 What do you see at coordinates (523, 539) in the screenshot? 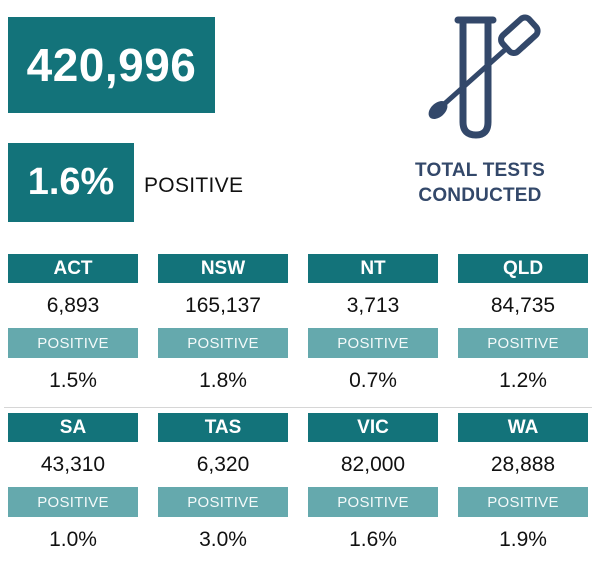
I see `state-positive-rate: 1.9%` at bounding box center [523, 539].